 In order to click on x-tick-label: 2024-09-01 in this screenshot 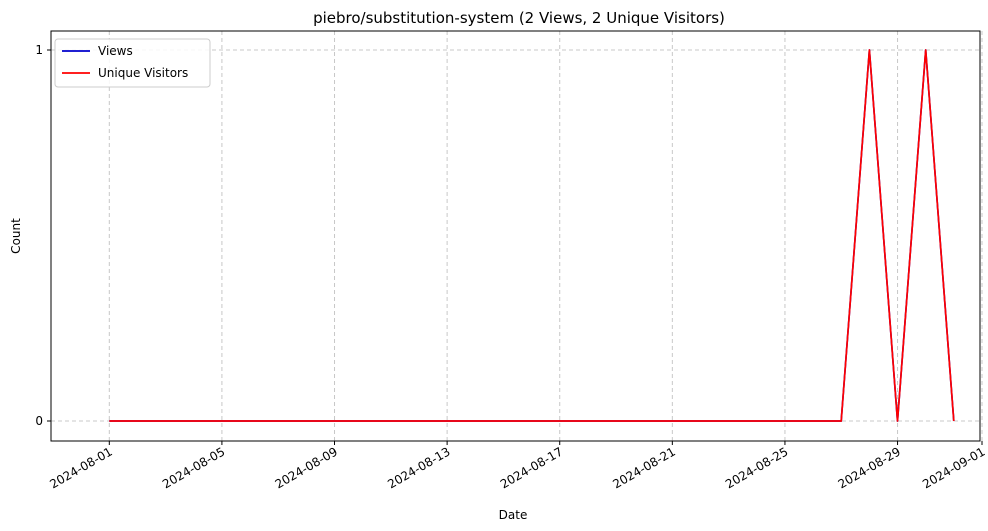, I will do `click(953, 467)`.